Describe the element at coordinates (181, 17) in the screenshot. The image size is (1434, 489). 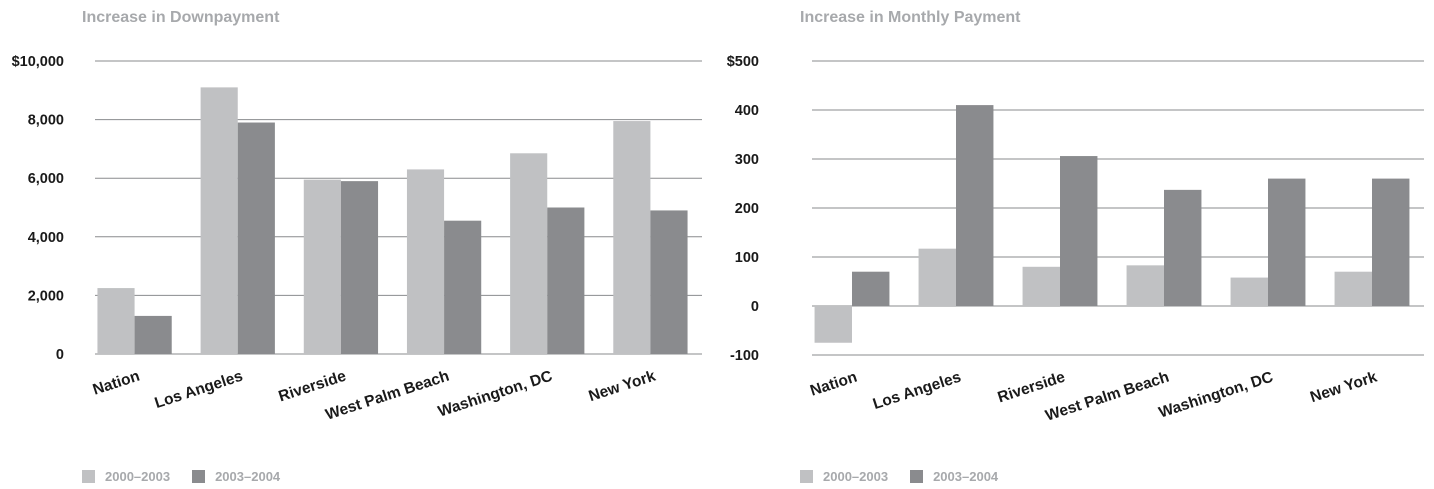
I see `chart-title: Increase in Downpayment` at that location.